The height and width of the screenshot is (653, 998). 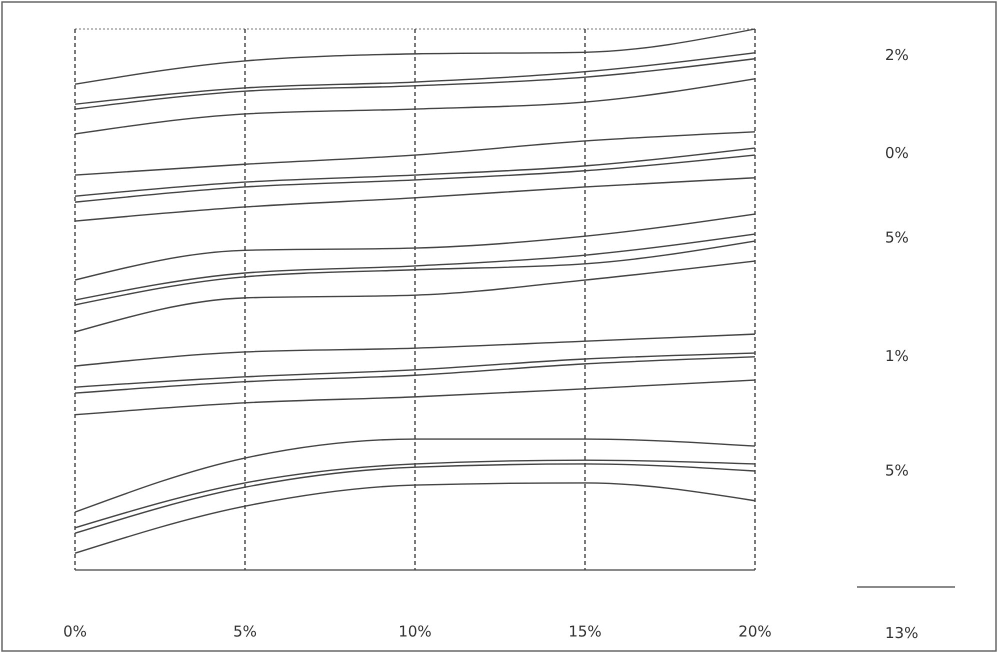 I want to click on text: 2%, so click(x=897, y=55).